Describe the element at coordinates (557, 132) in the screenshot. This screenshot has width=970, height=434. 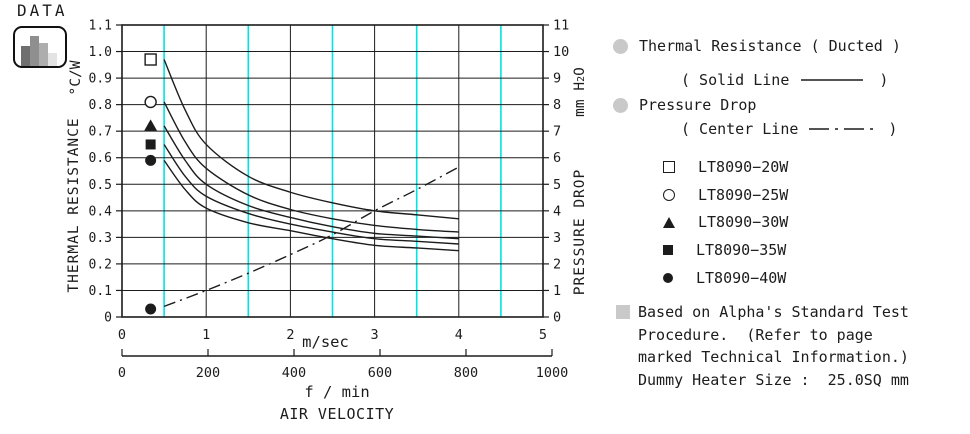
I see `tick-label-right: 7` at that location.